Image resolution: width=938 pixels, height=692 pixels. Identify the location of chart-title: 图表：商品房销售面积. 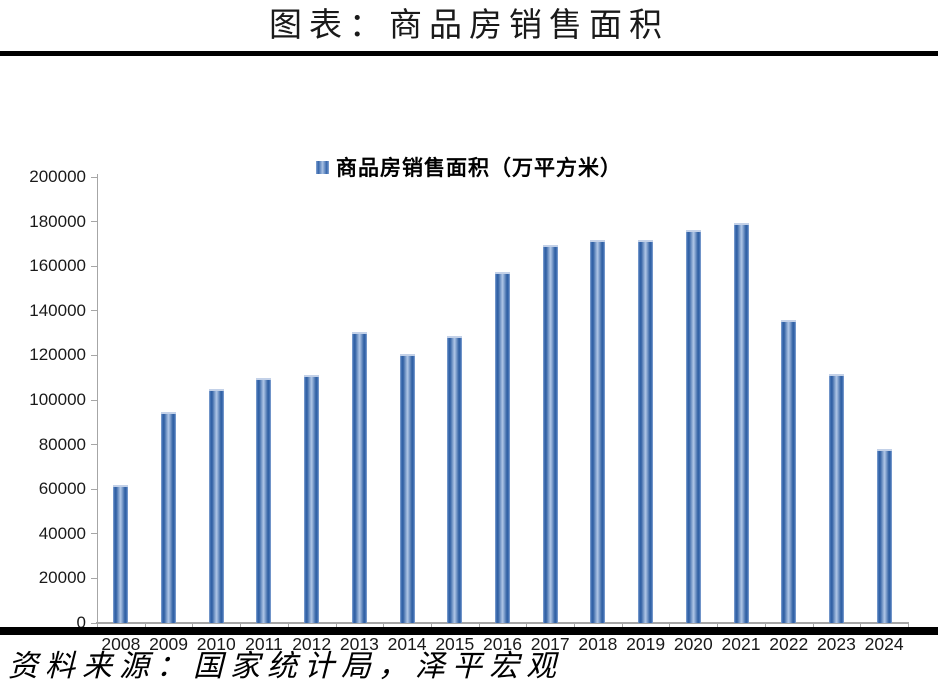
(469, 26).